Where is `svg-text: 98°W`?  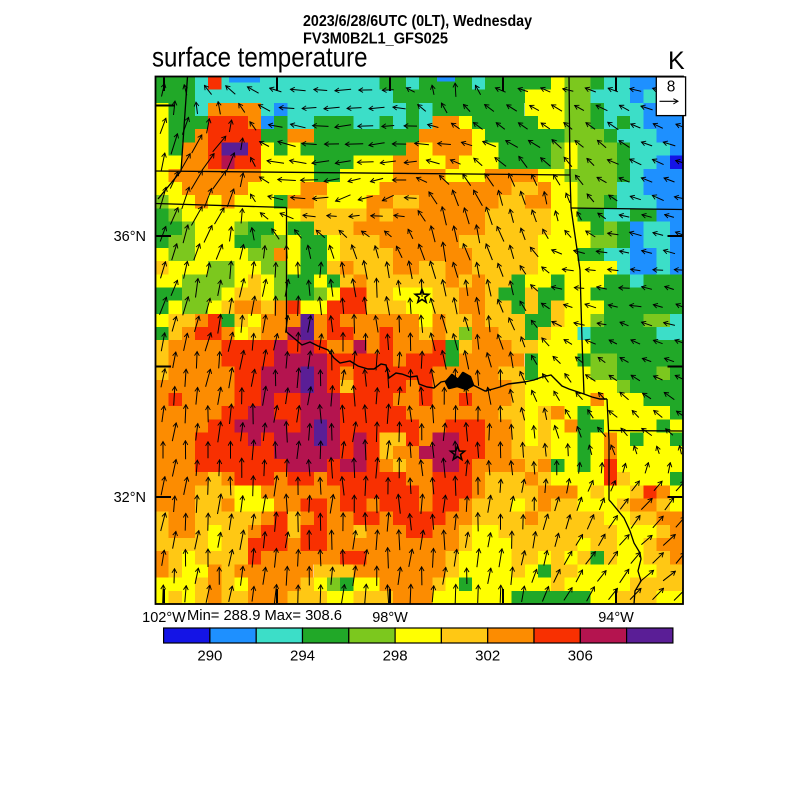
svg-text: 98°W is located at coordinates (390, 618).